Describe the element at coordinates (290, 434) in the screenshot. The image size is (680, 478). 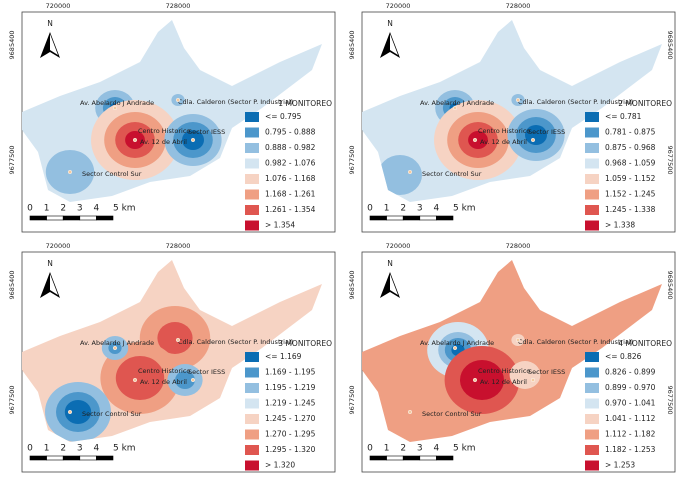
I see `legend-label: 1.270 - 1.295` at that location.